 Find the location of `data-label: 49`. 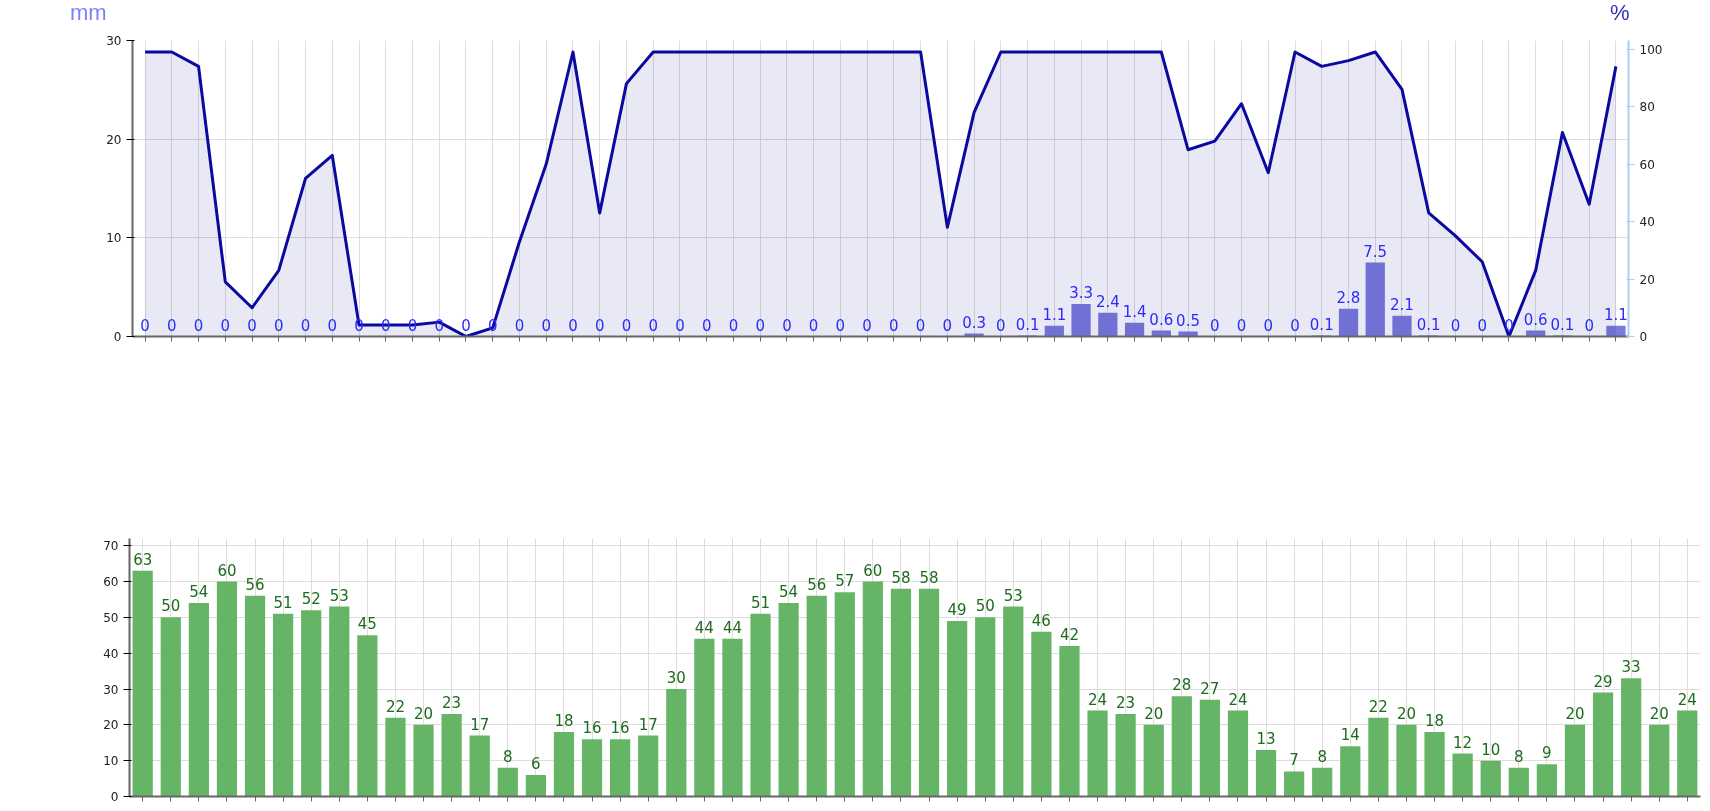

data-label: 49 is located at coordinates (957, 609).